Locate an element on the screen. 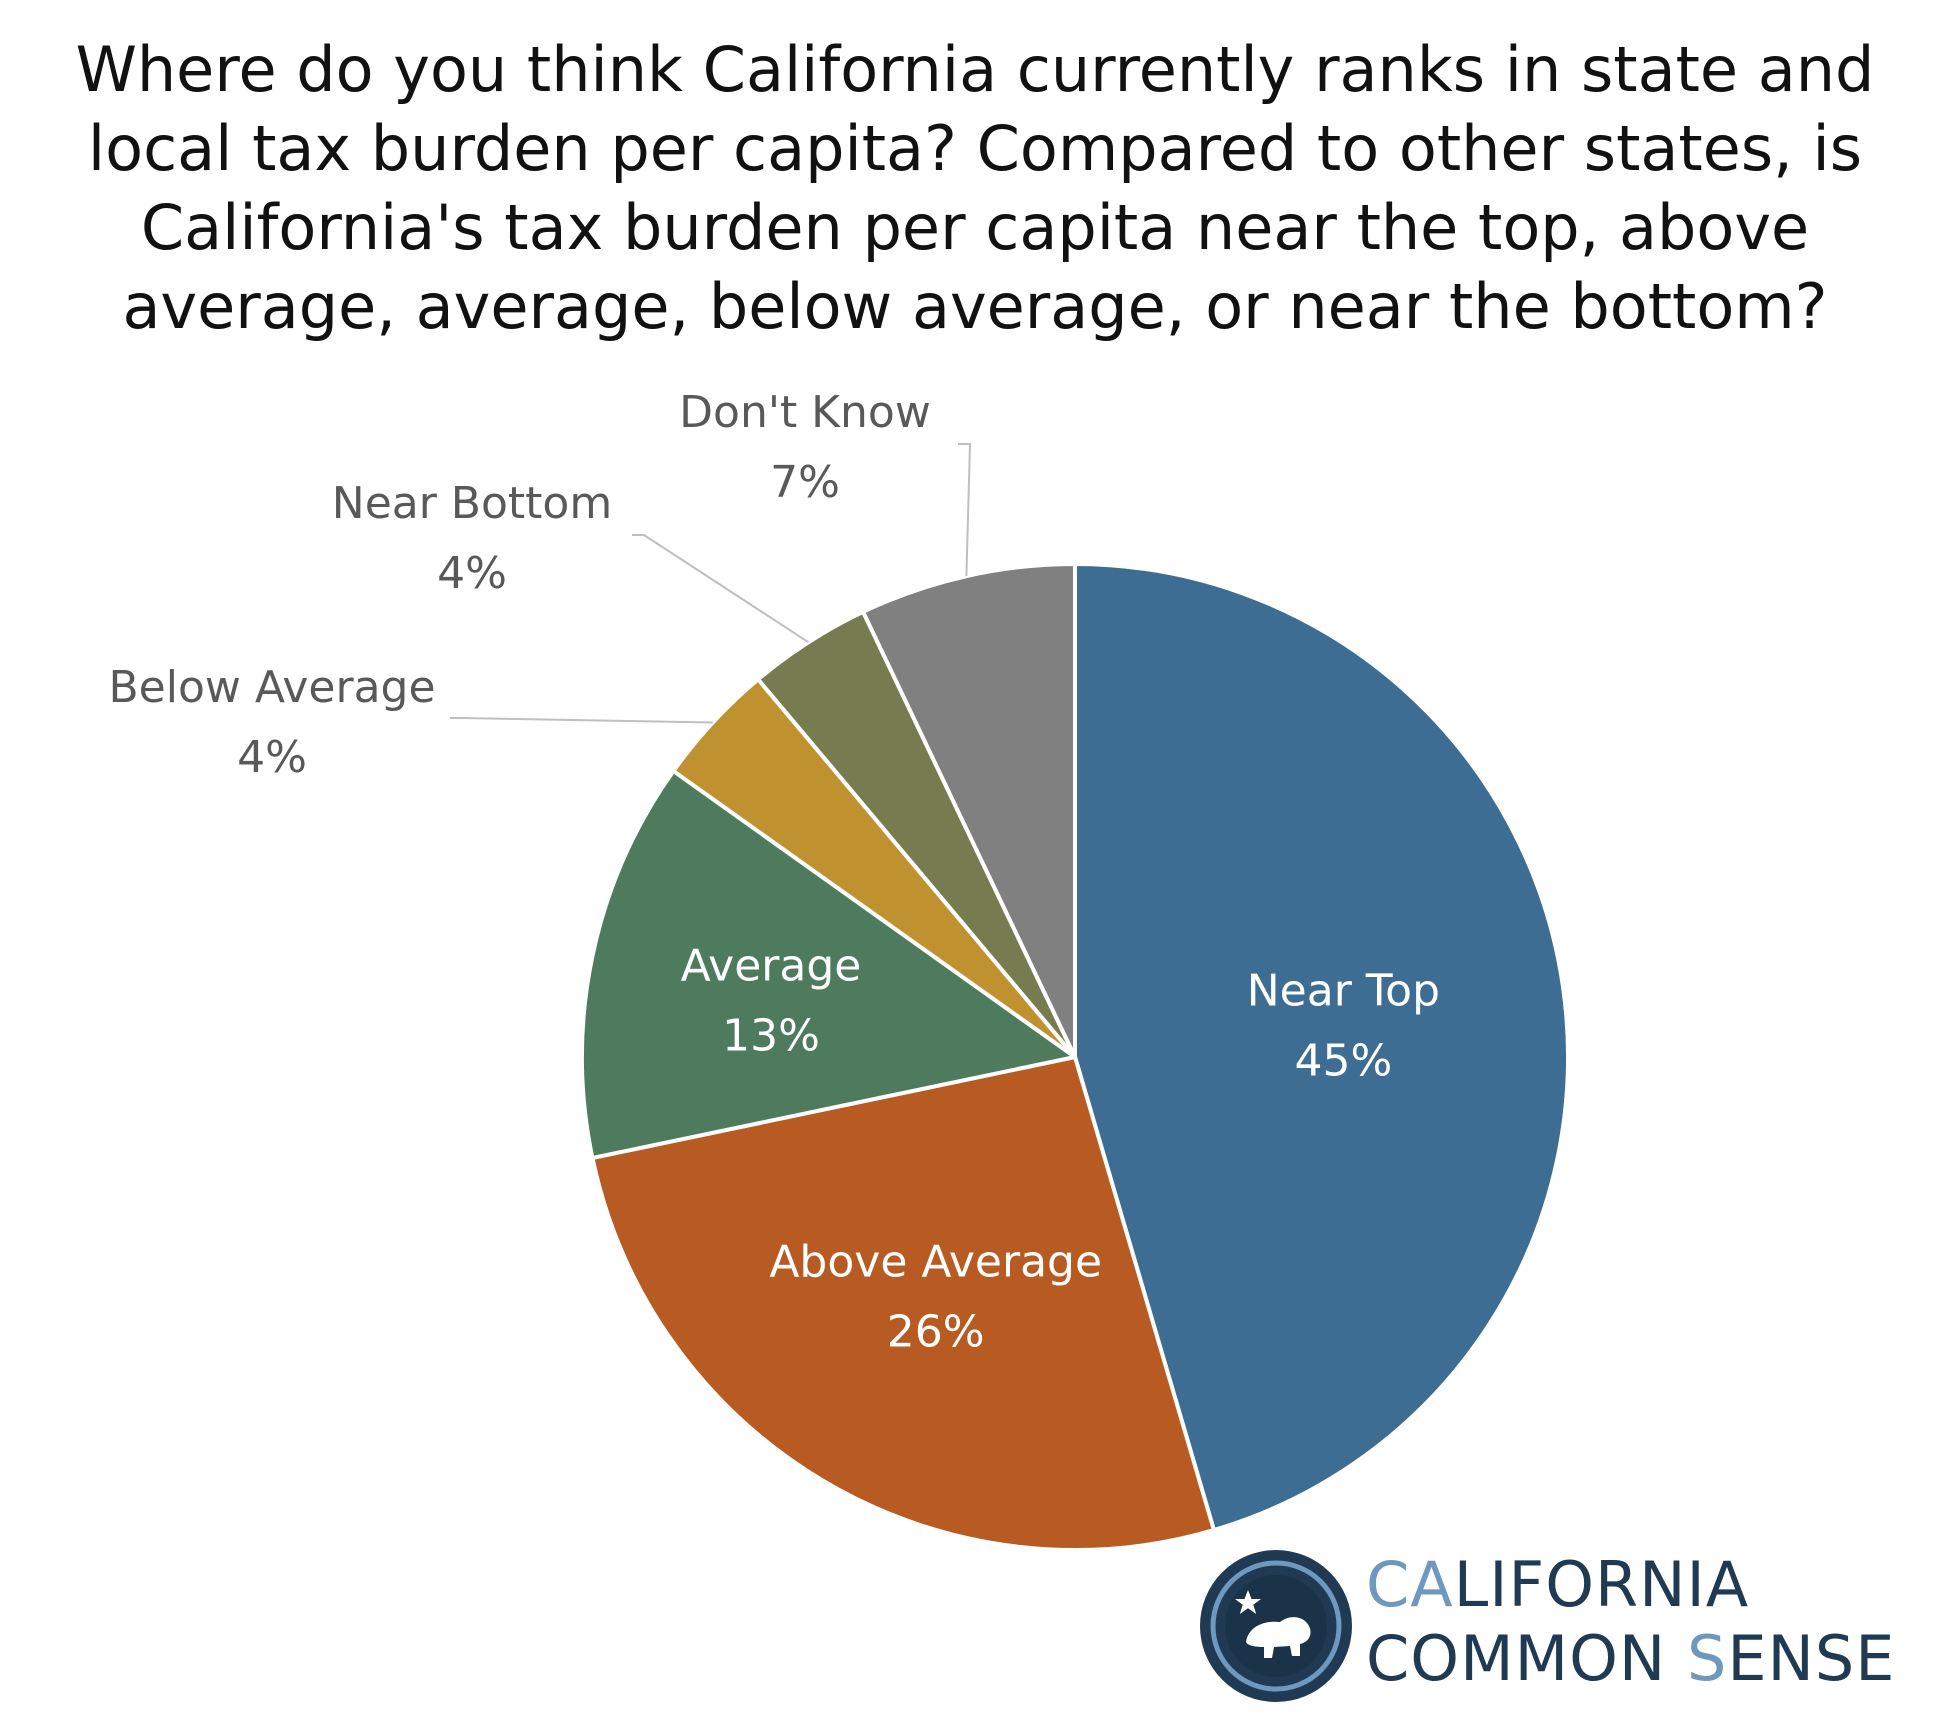  slice-label-near-top: Near Top is located at coordinates (1343, 990).